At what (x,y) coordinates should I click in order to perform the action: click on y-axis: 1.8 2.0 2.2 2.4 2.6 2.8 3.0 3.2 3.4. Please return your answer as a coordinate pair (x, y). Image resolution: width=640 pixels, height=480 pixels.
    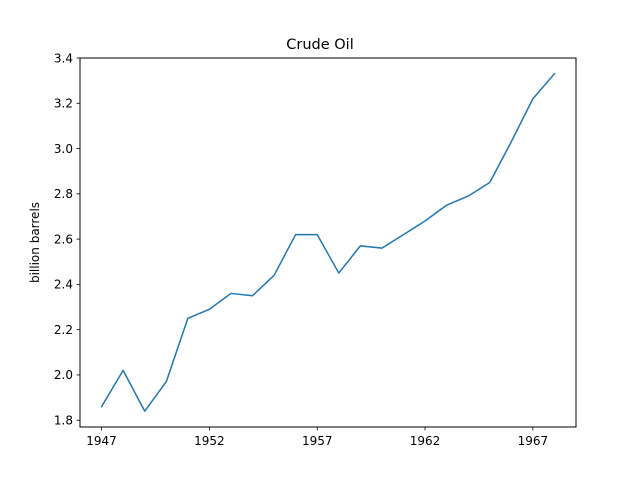
    Looking at the image, I should click on (67, 239).